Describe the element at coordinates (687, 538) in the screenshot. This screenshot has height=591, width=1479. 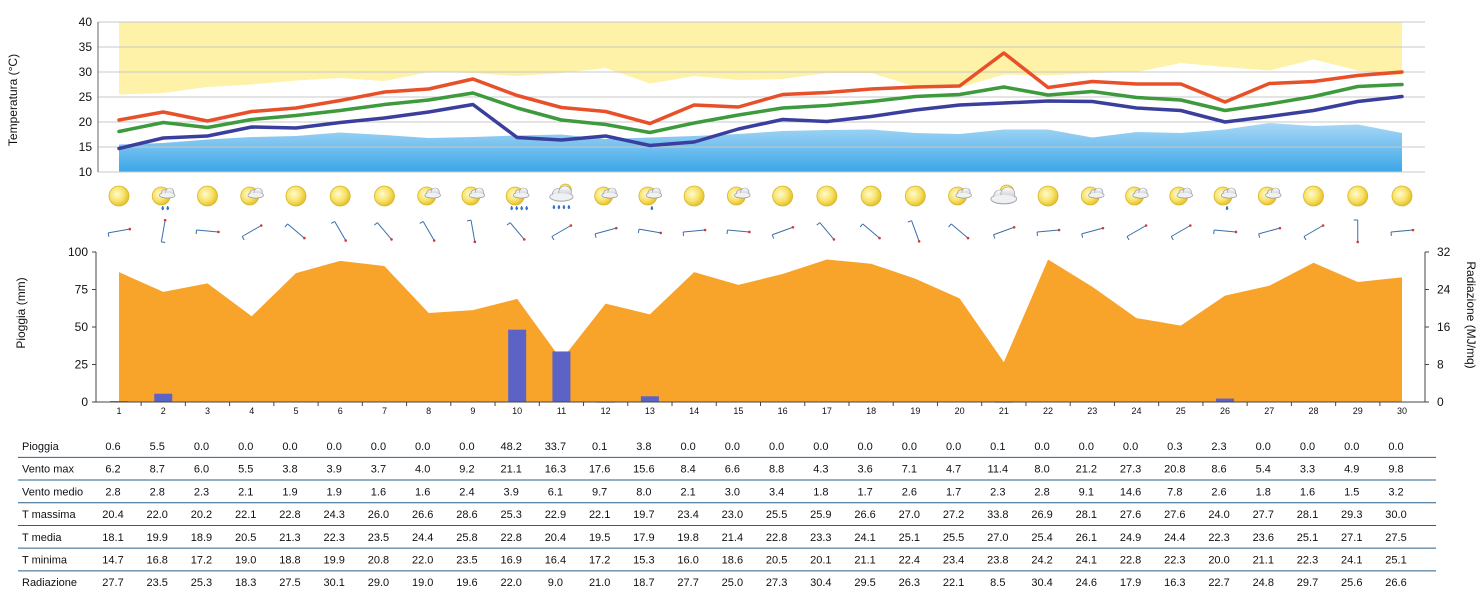
I see `table-cell: 19.8` at that location.